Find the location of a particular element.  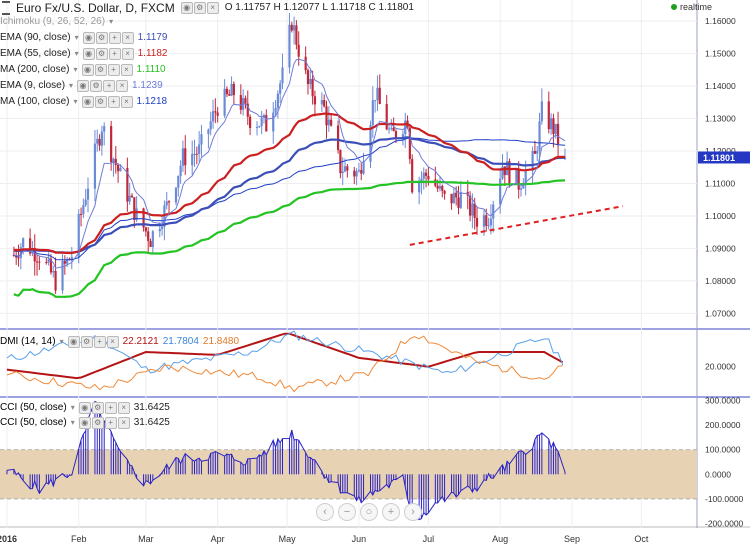

last-price-label: 1.11801 is located at coordinates (719, 158).